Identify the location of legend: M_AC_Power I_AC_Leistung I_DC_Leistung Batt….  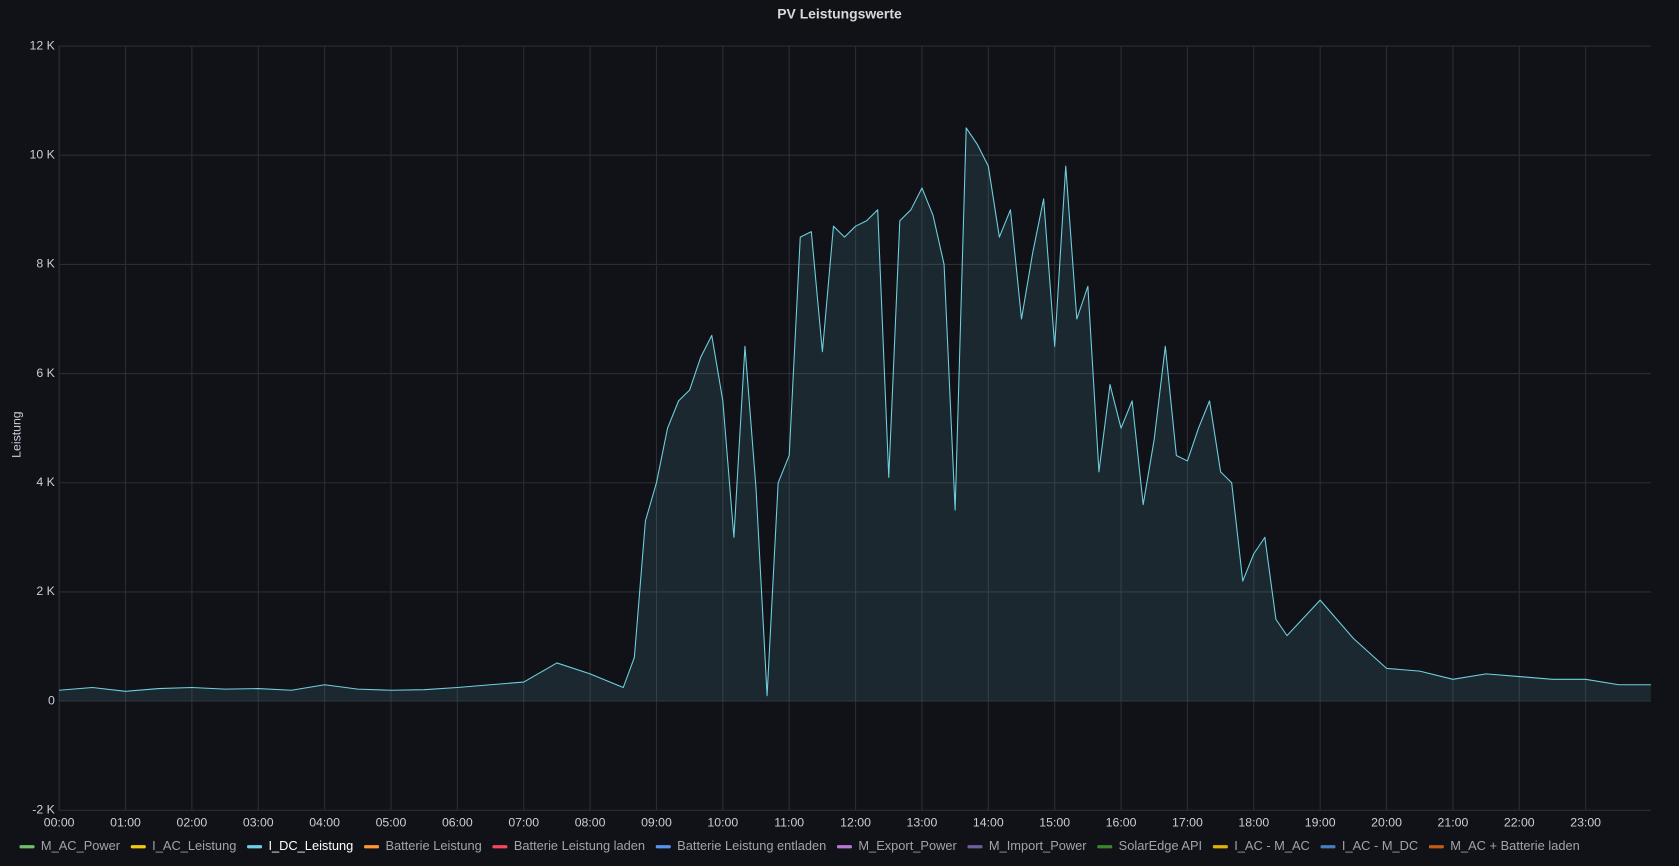
(799, 845).